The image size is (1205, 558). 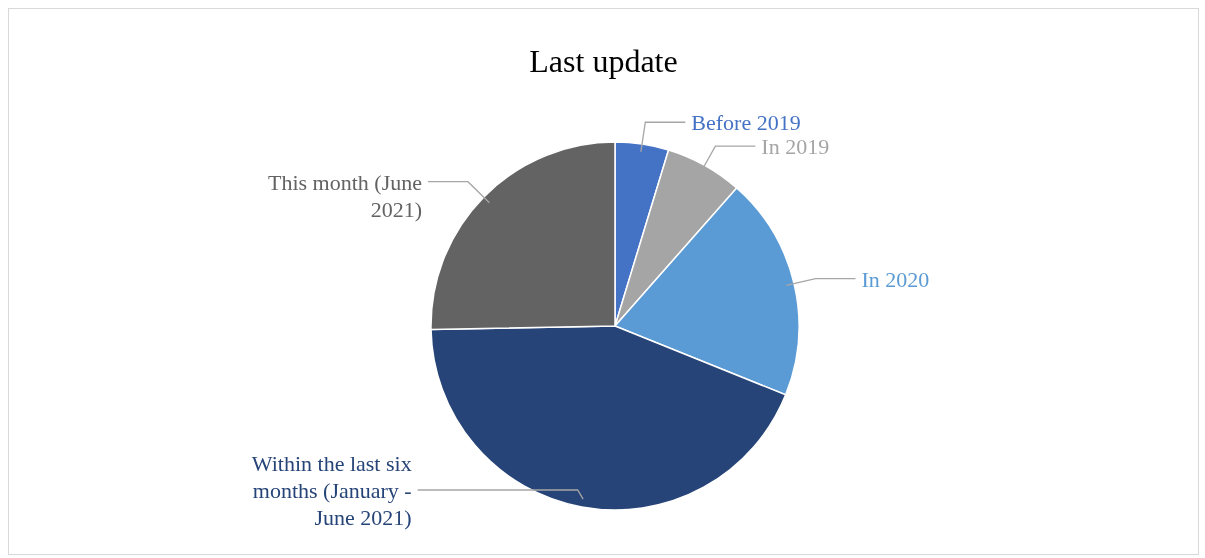 What do you see at coordinates (895, 279) in the screenshot?
I see `slice-label: In 2020` at bounding box center [895, 279].